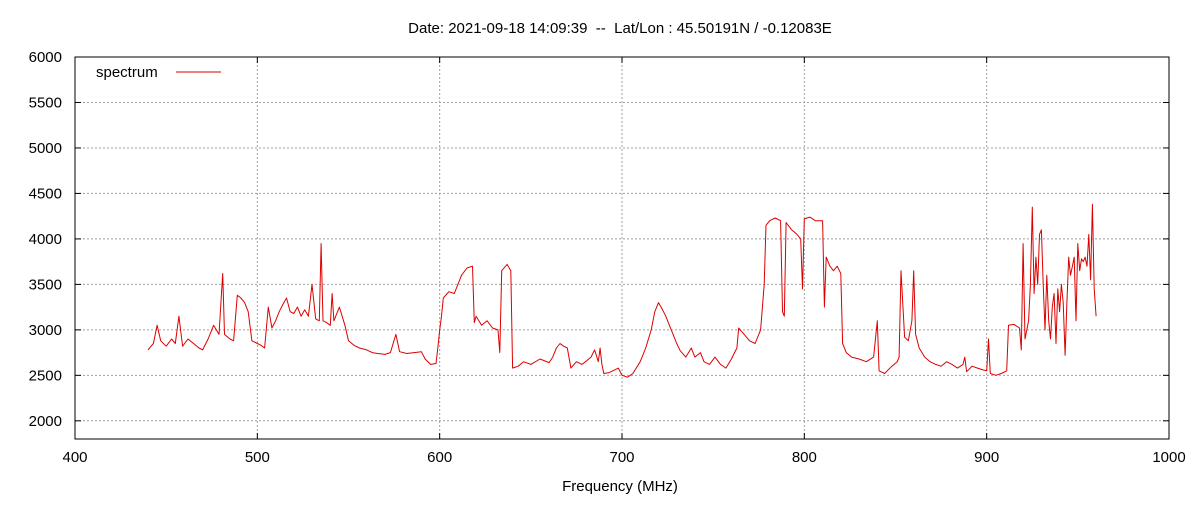 The height and width of the screenshot is (505, 1200). I want to click on legend: spectrum, so click(158, 72).